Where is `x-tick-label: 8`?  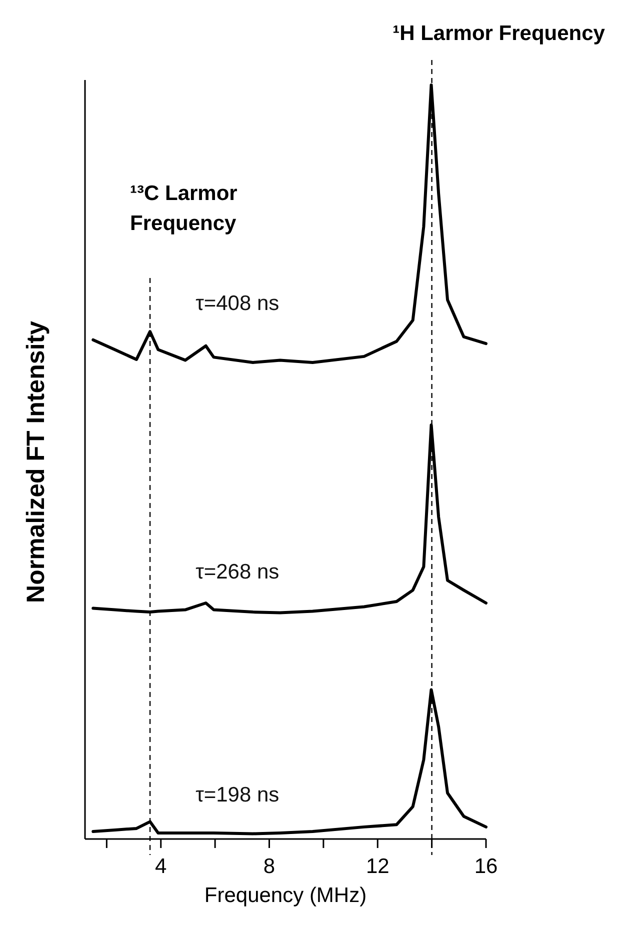
x-tick-label: 8 is located at coordinates (269, 866).